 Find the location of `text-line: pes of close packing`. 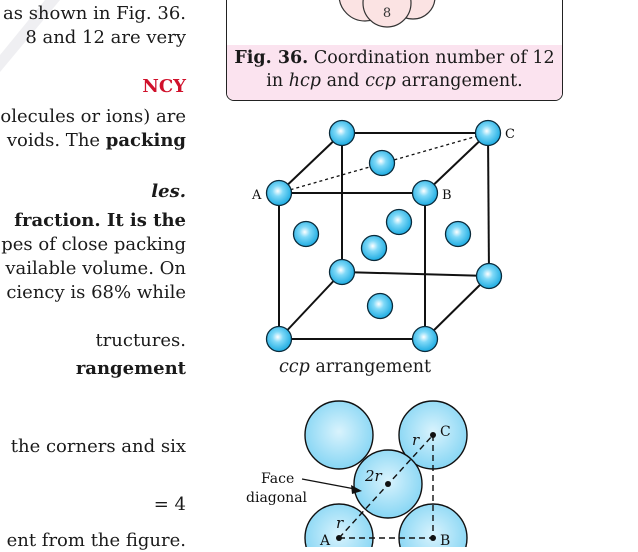

text-line: pes of close packing is located at coordinates (93, 244).